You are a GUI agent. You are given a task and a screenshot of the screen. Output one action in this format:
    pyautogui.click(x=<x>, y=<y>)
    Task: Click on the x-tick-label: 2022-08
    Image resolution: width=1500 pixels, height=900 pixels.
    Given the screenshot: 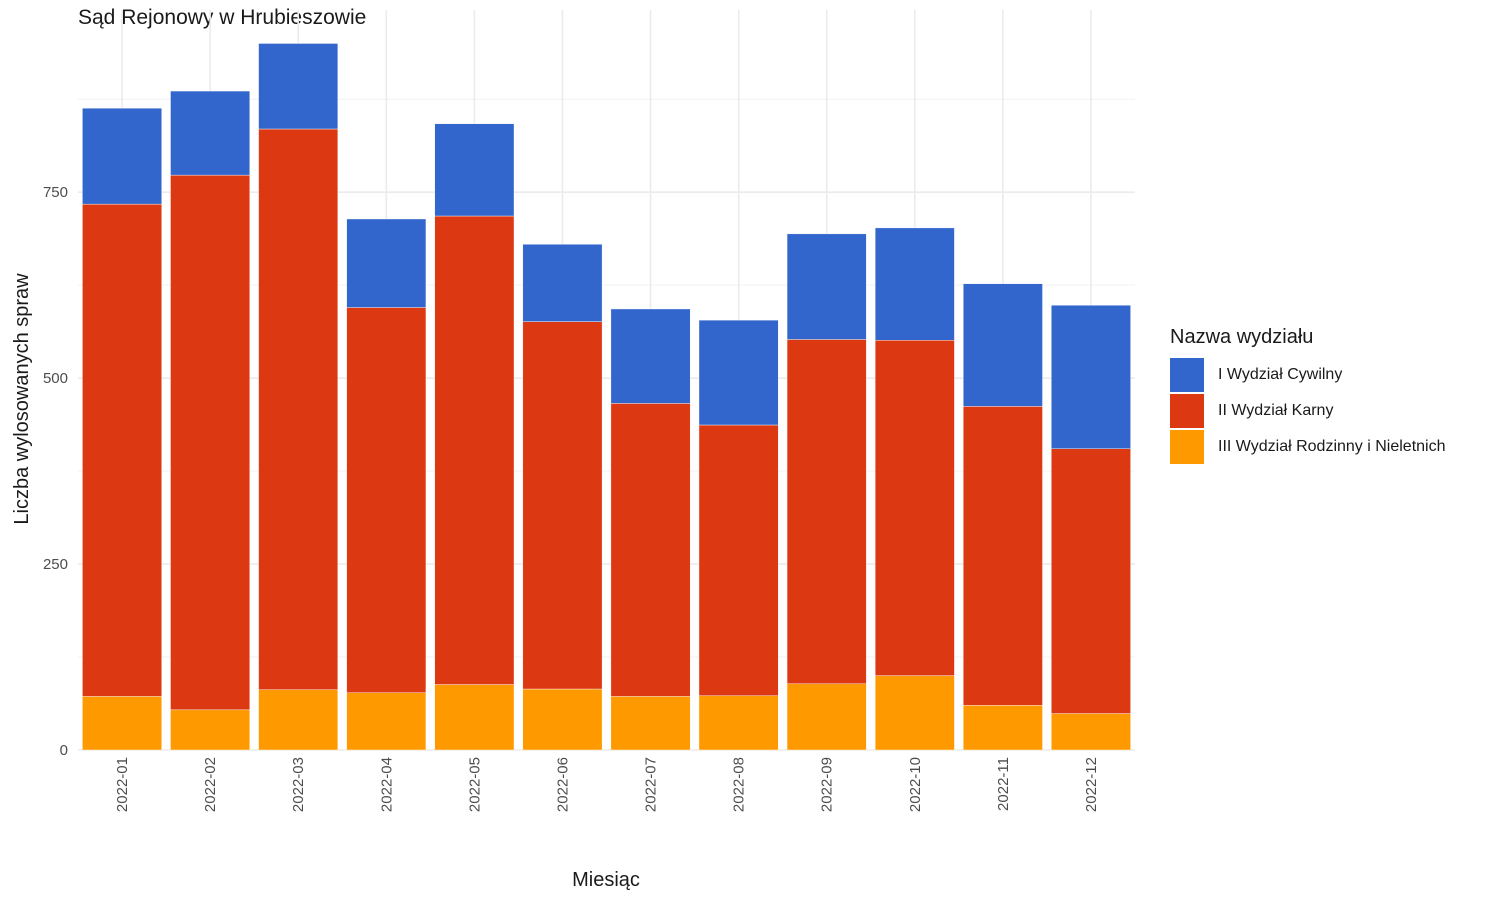 What is the action you would take?
    pyautogui.click(x=739, y=784)
    